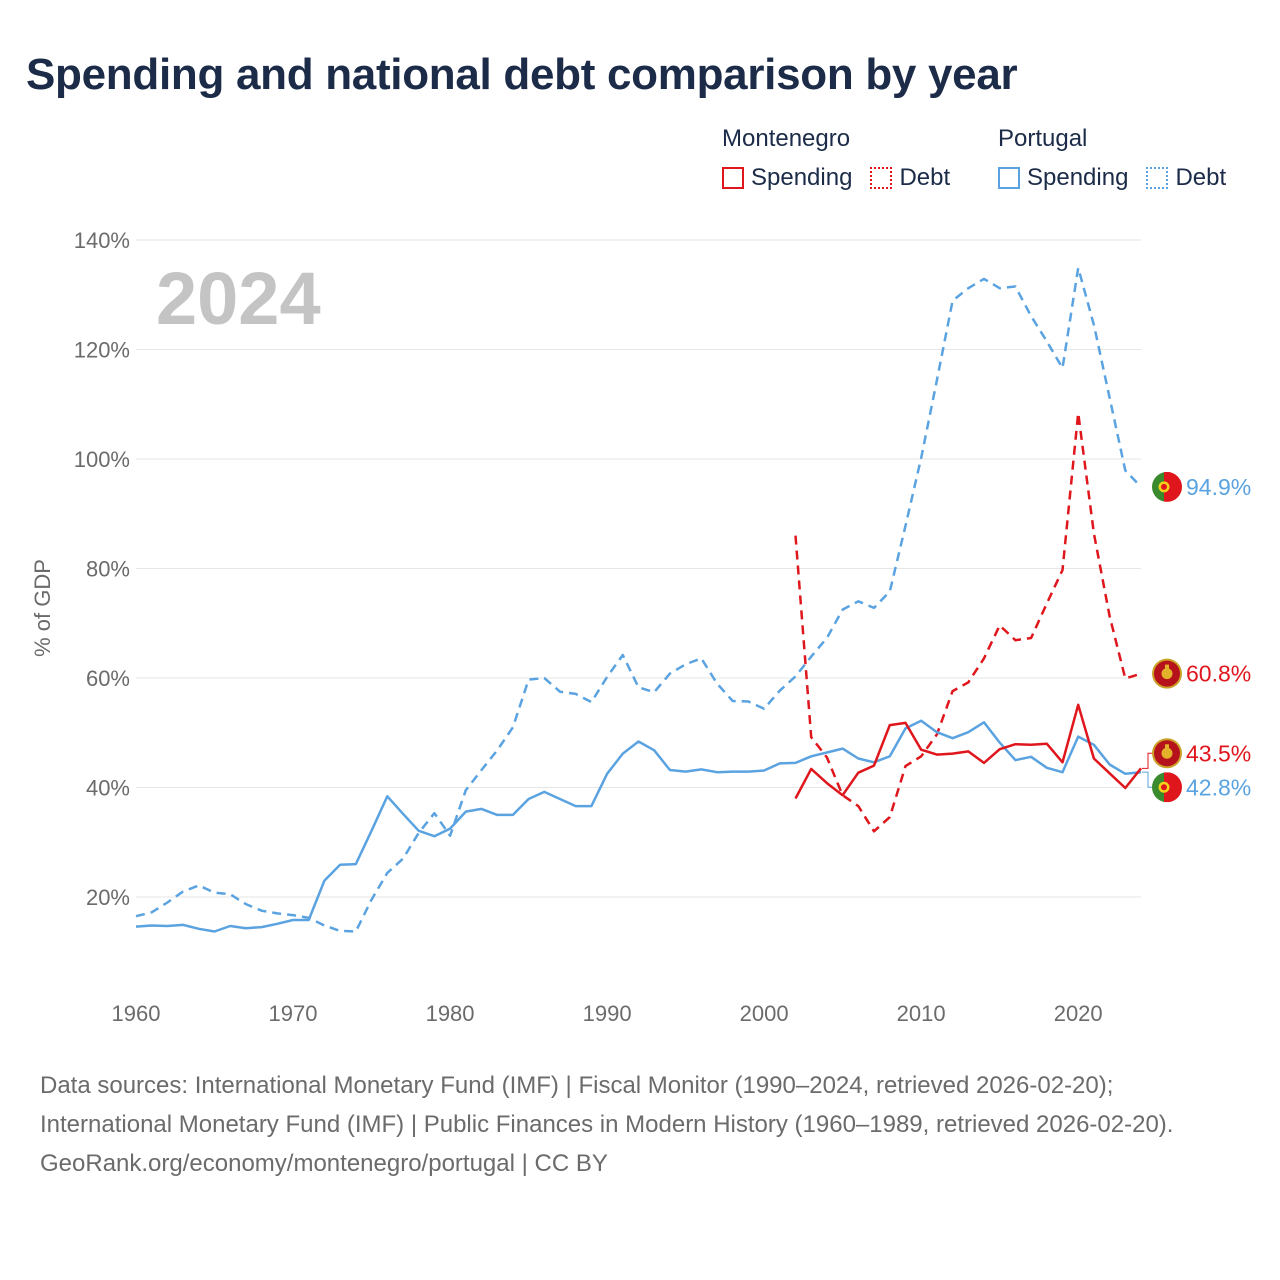  Describe the element at coordinates (925, 177) in the screenshot. I see `legend-label-montenegro-debt: Debt` at that location.